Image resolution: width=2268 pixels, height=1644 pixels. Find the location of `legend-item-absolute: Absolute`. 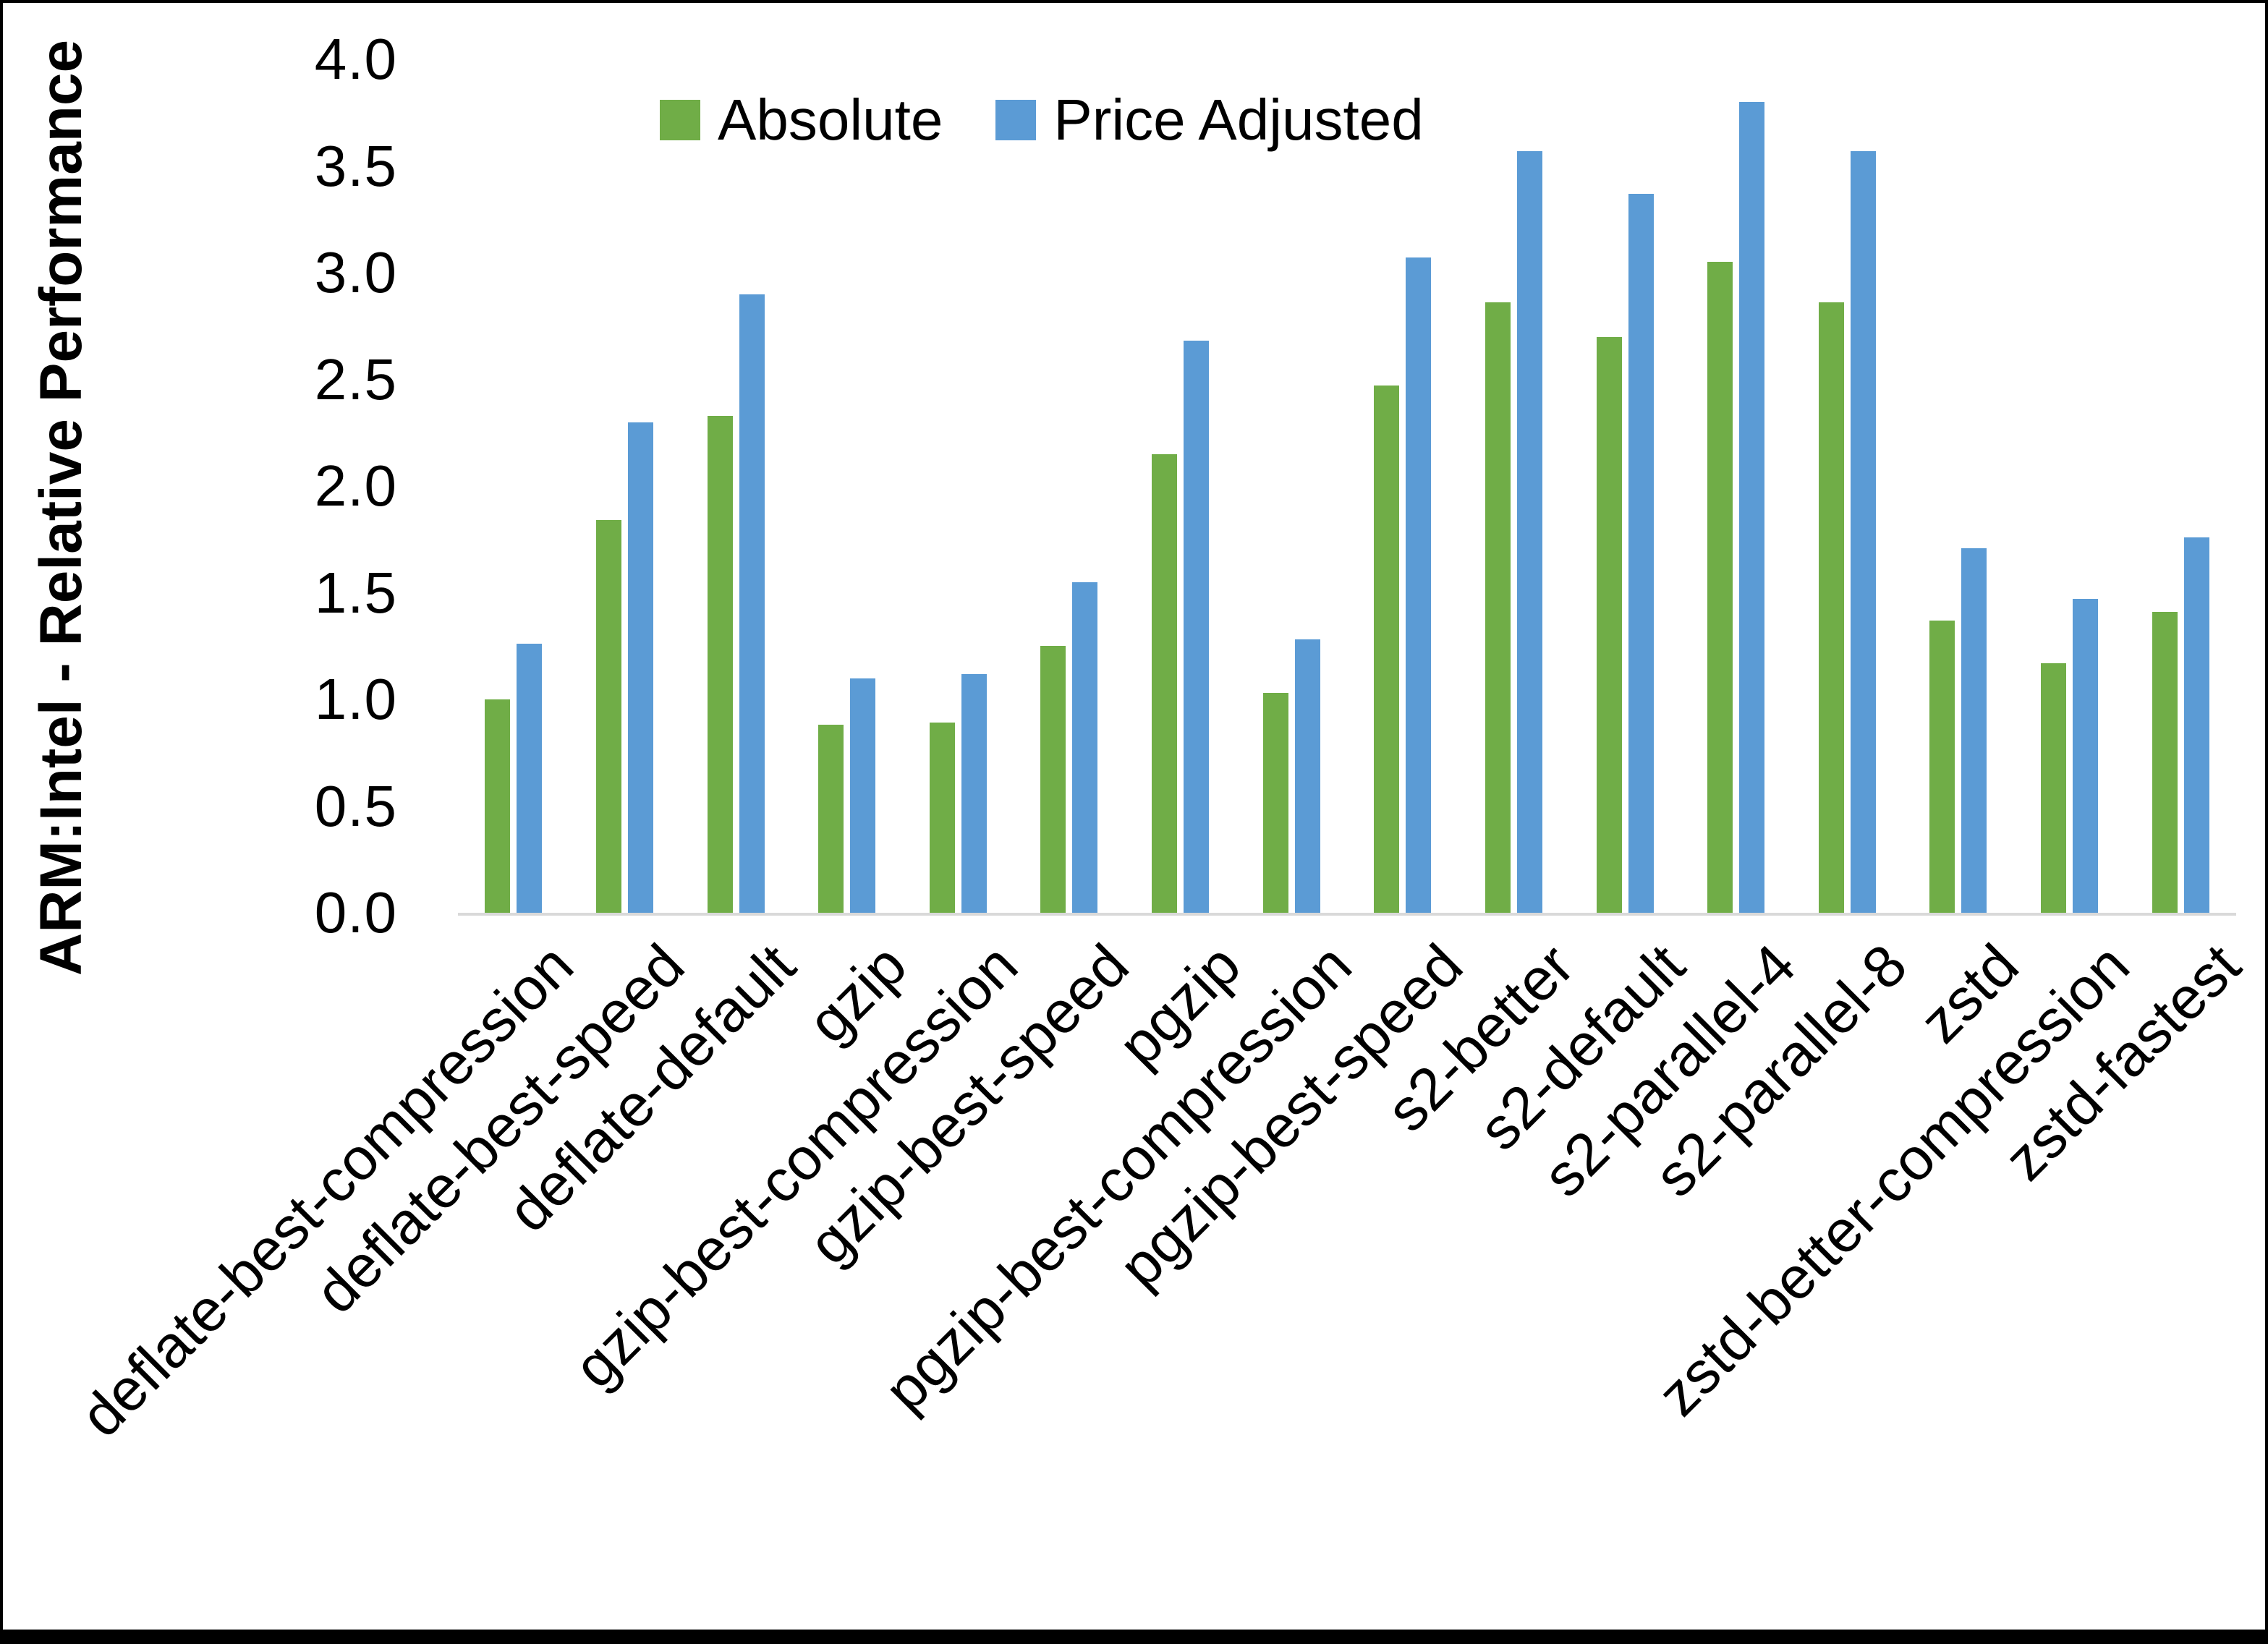

legend-item-absolute: Absolute is located at coordinates (801, 120).